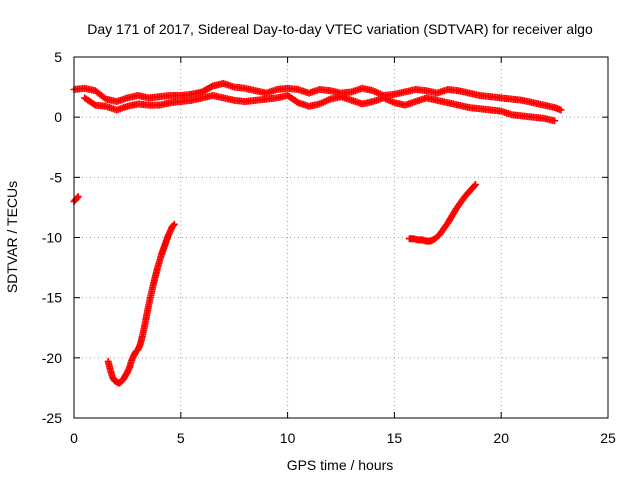 The height and width of the screenshot is (480, 640). What do you see at coordinates (340, 465) in the screenshot?
I see `x-axis-label: GPS time / hours` at bounding box center [340, 465].